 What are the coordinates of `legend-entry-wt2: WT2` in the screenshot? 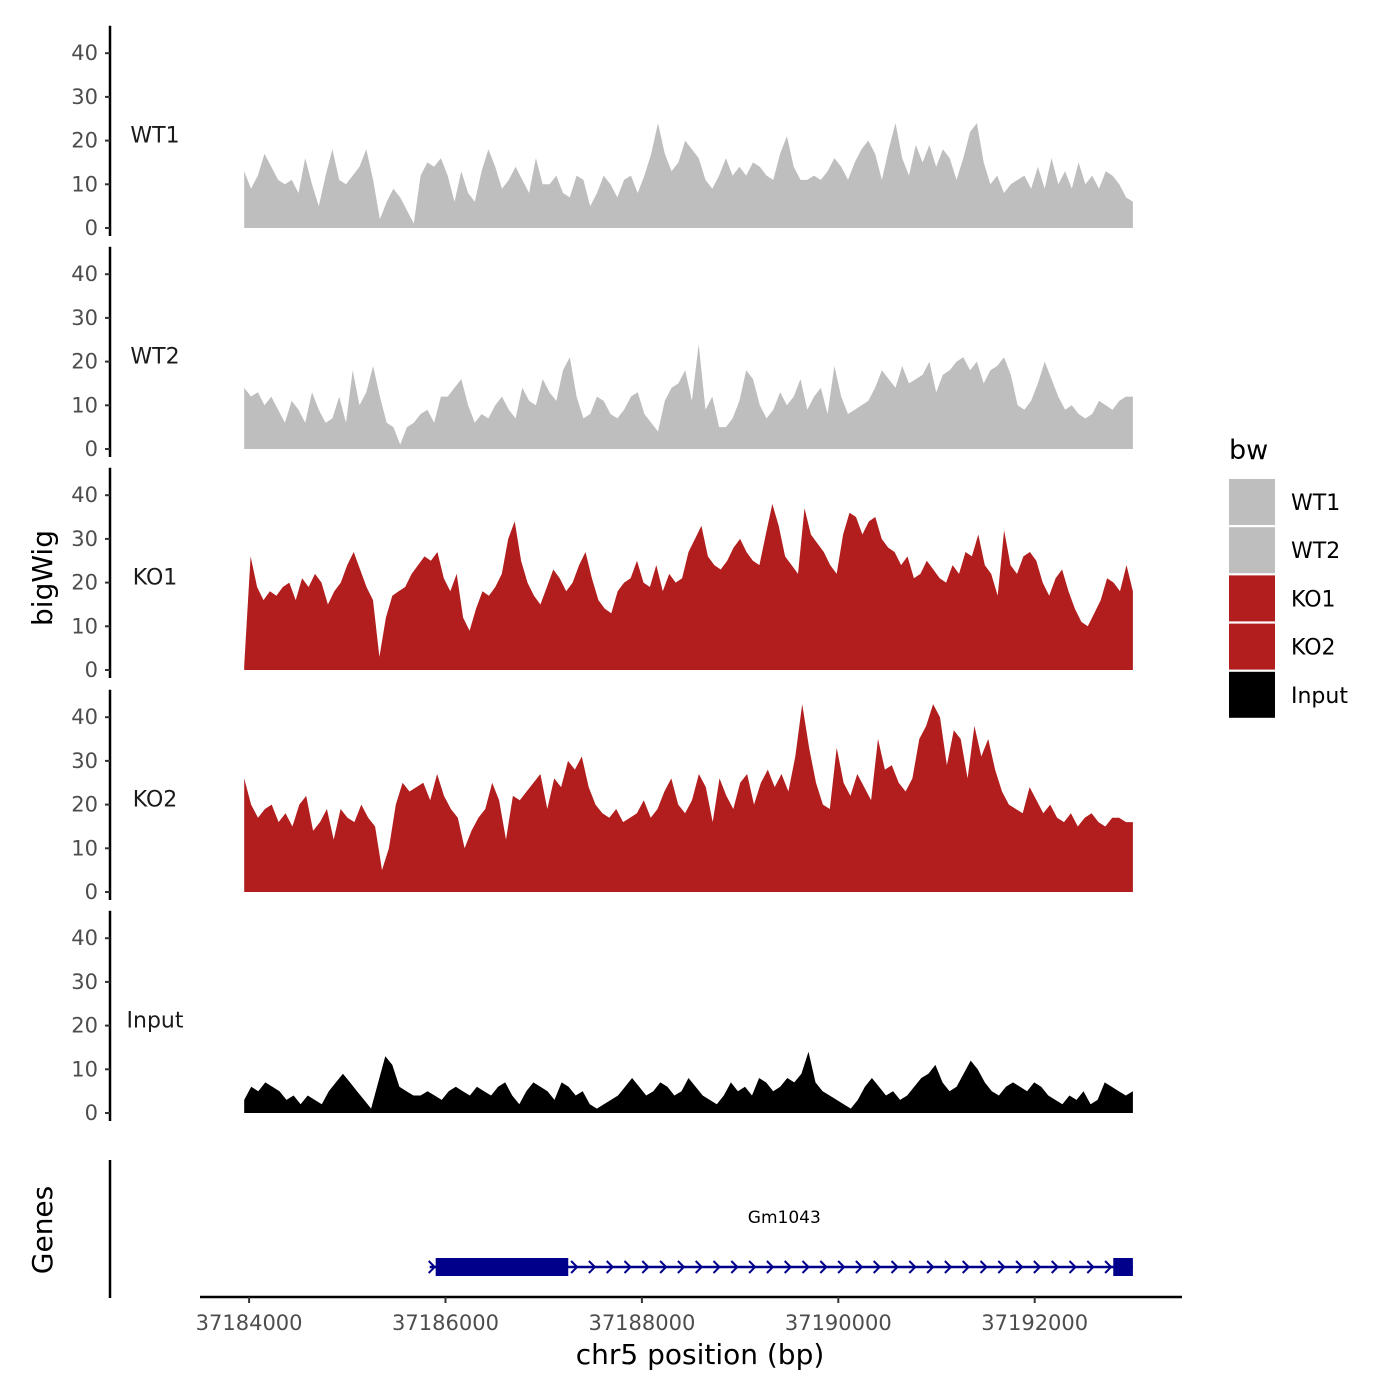 It's located at (1284, 550).